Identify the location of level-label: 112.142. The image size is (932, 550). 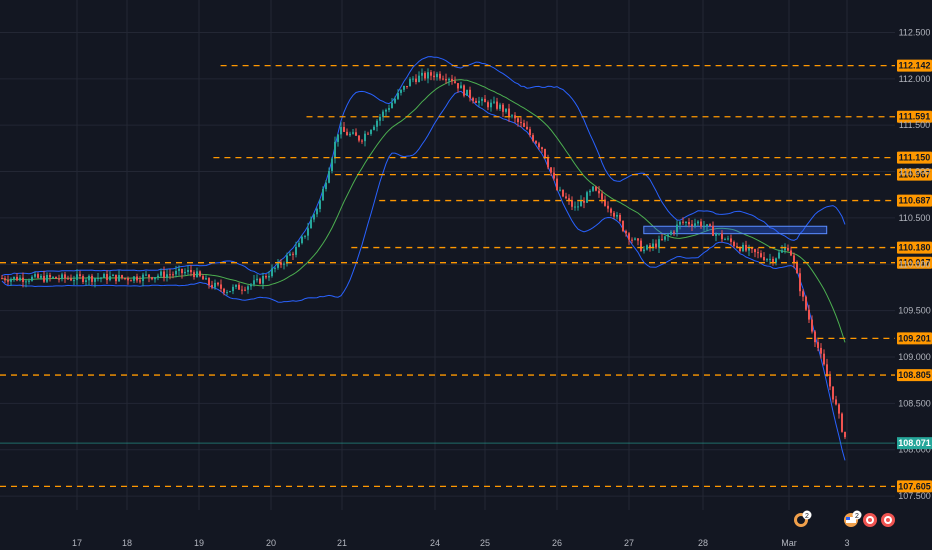
(914, 66).